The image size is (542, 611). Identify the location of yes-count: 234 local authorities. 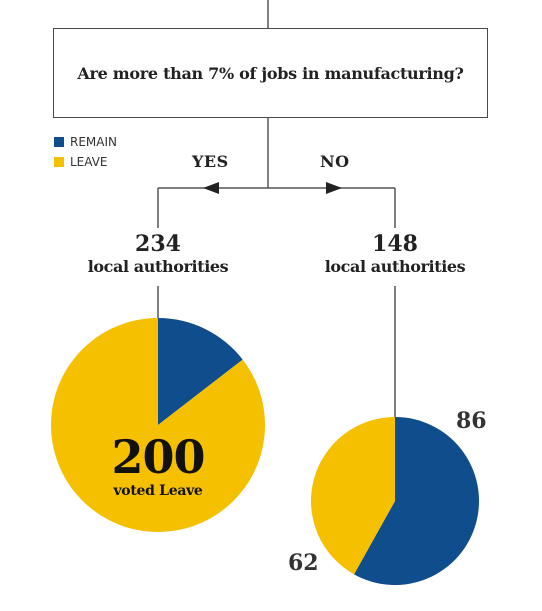
(158, 254).